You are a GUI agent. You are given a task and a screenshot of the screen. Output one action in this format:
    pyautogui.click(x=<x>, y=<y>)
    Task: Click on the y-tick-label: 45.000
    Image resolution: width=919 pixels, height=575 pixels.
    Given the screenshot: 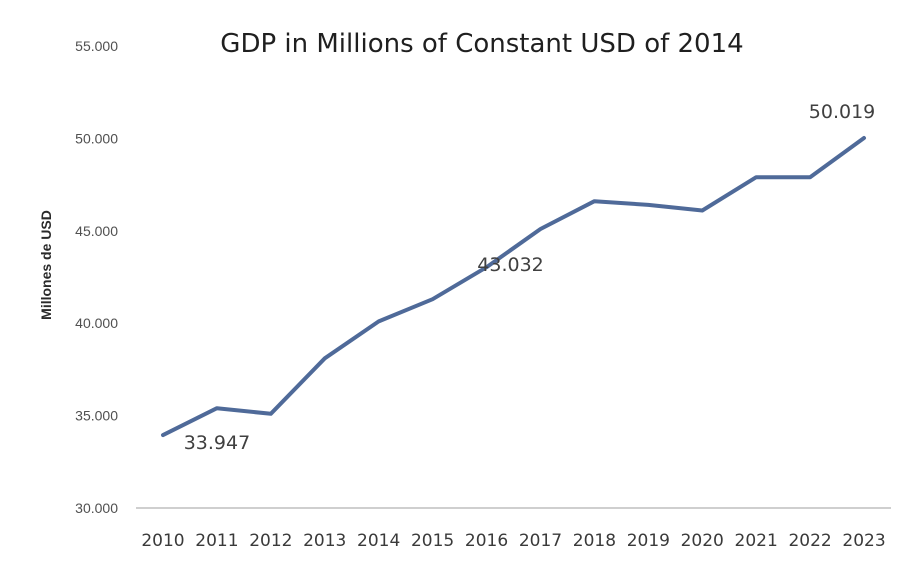 What is the action you would take?
    pyautogui.click(x=96, y=231)
    